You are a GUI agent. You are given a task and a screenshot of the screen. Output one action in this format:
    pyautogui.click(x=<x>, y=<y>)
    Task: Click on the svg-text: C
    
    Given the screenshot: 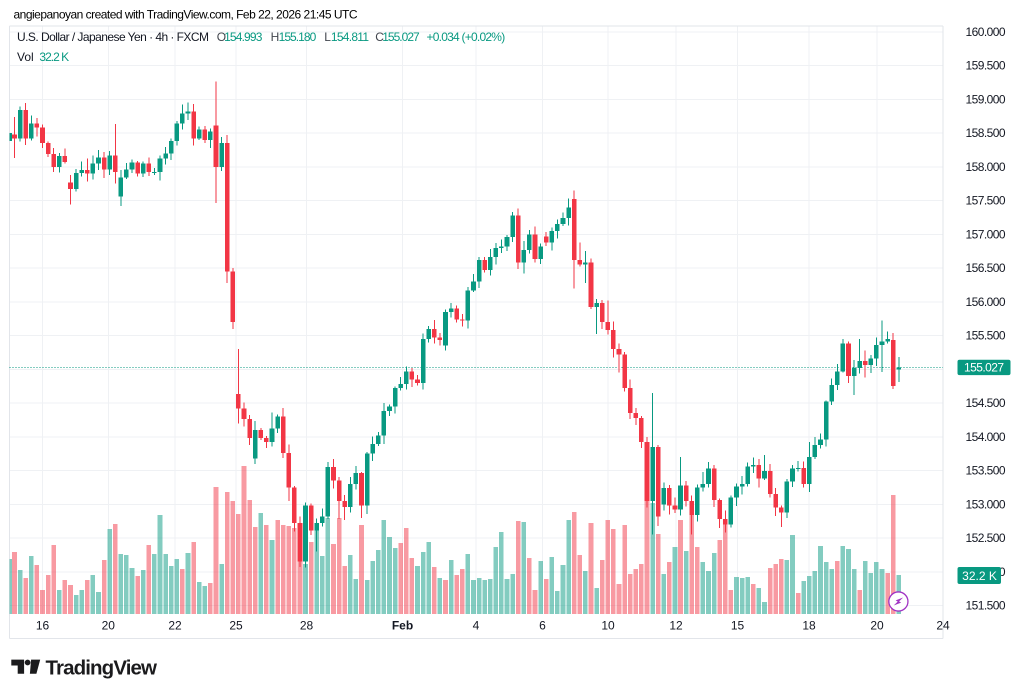 What is the action you would take?
    pyautogui.click(x=379, y=37)
    